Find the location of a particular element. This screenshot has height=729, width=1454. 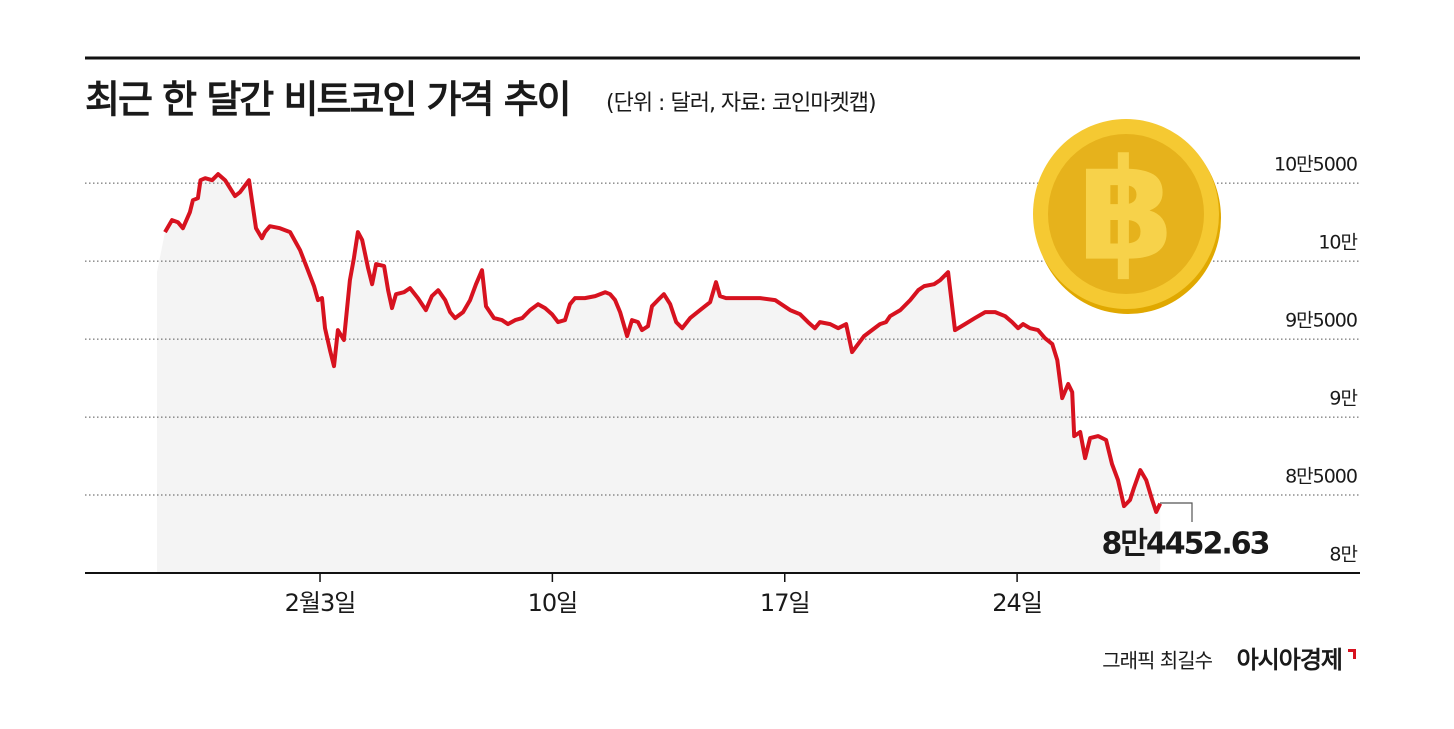

coin: ฿ is located at coordinates (1127, 216).